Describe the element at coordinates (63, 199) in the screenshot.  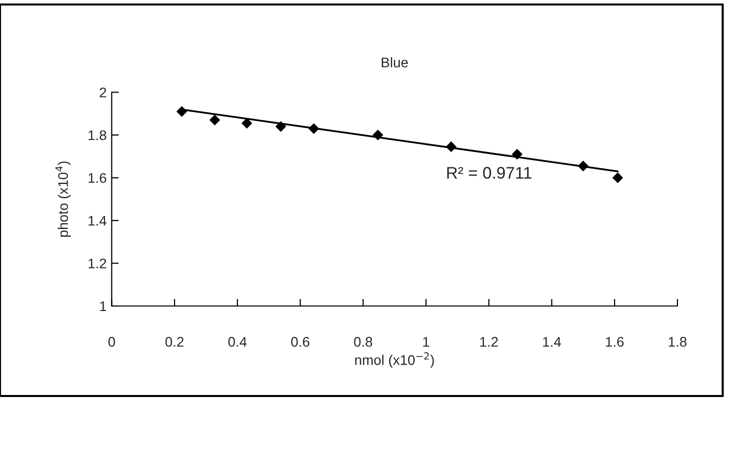
I see `y-axis-title: photo (x10$^{4}$)` at that location.